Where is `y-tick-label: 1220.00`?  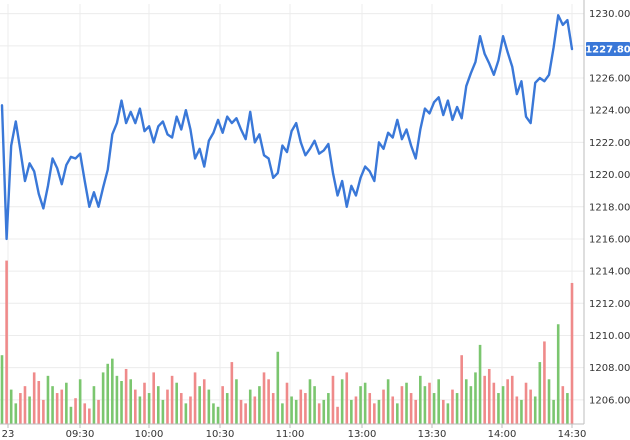
y-tick-label: 1220.00 is located at coordinates (609, 175).